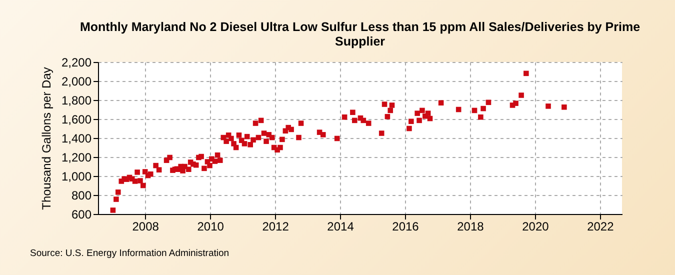 The image size is (675, 275). What do you see at coordinates (406, 227) in the screenshot?
I see `x-tick-label: 2016` at bounding box center [406, 227].